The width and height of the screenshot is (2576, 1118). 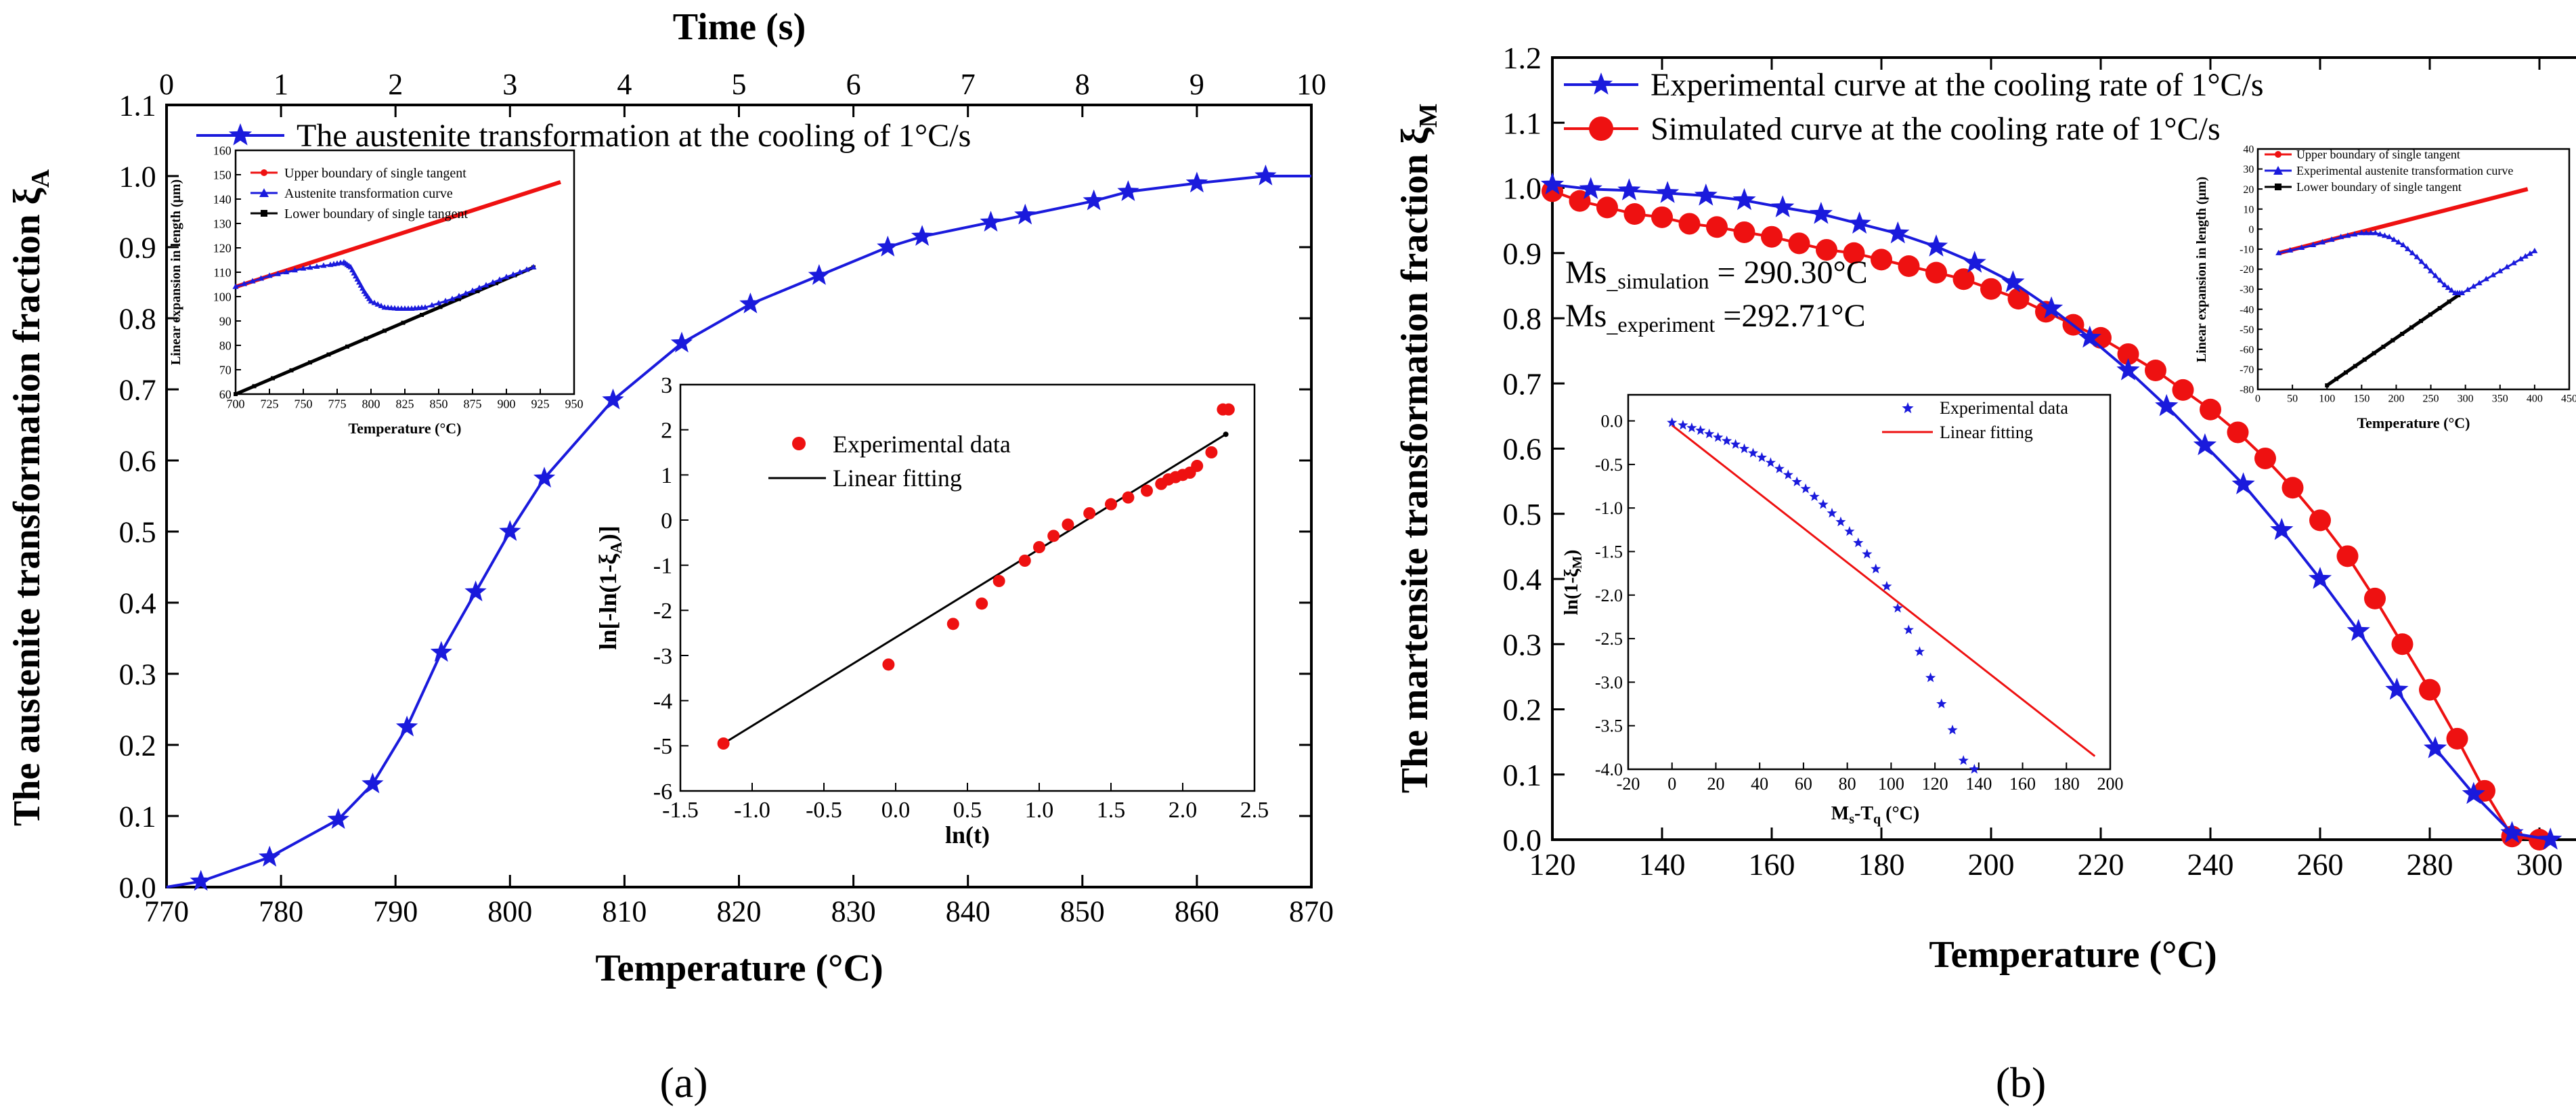 I want to click on x2-tick-label: 10, so click(x=1311, y=84).